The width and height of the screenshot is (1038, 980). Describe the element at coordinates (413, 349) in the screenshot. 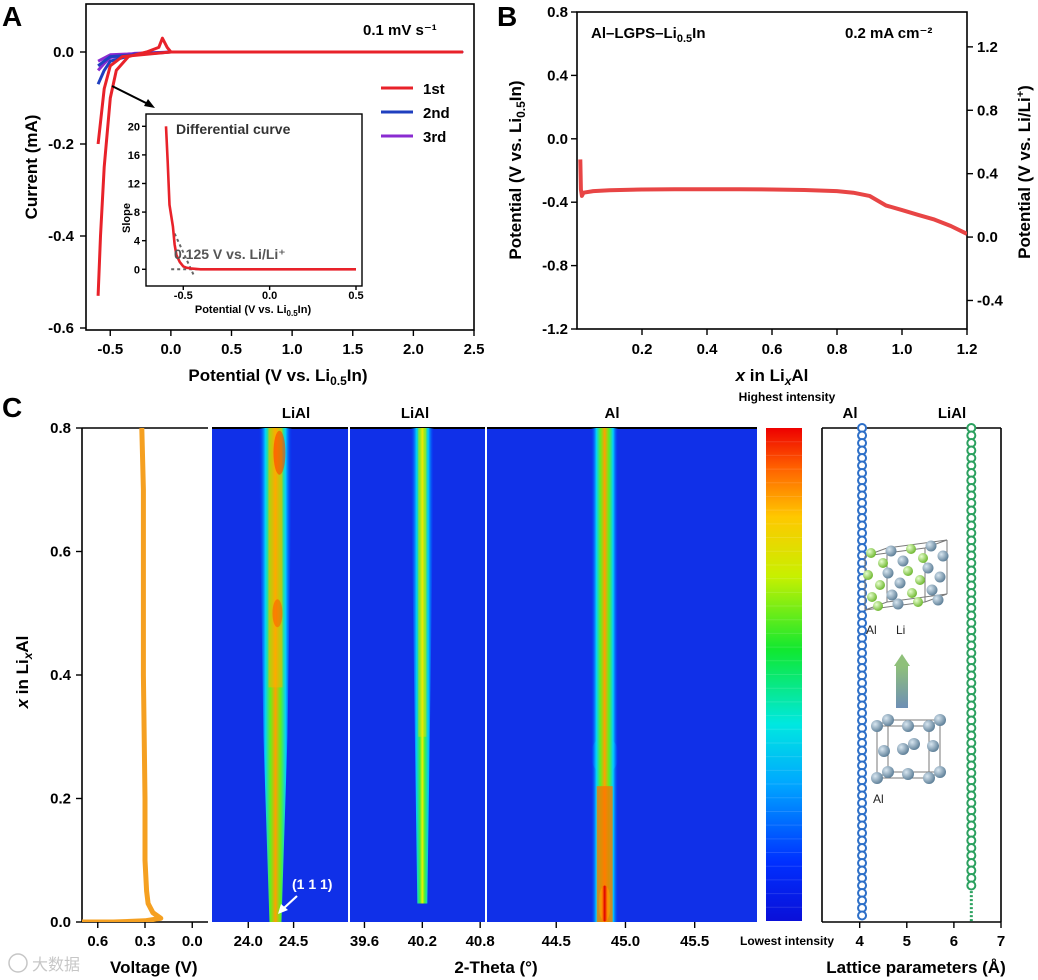

I see `panel-a-x-tick-label: 2.0` at that location.